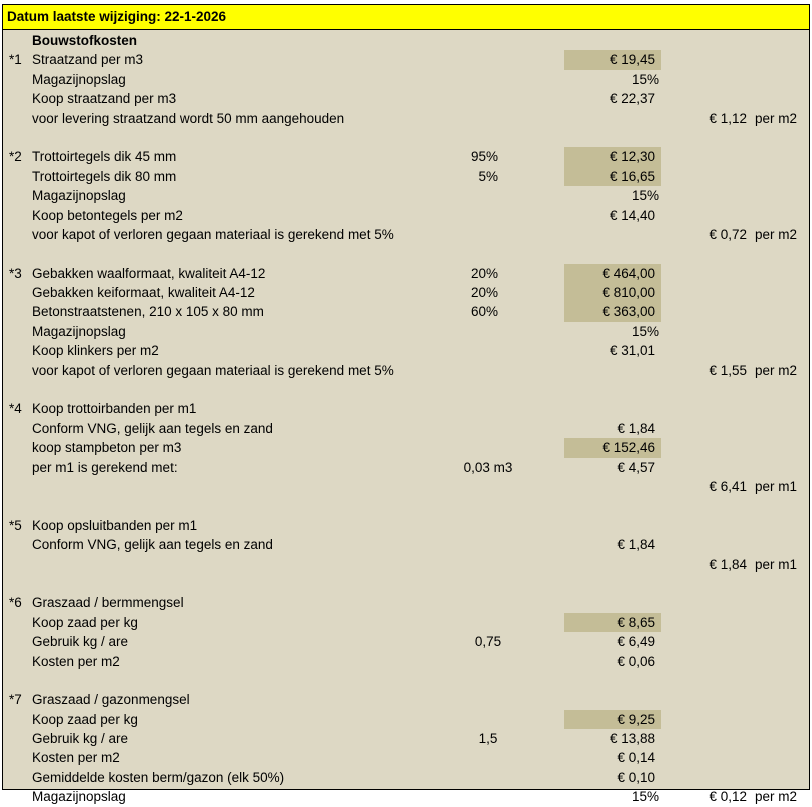 This screenshot has width=812, height=807. What do you see at coordinates (488, 642) in the screenshot?
I see `quantity-cell: 0,75` at bounding box center [488, 642].